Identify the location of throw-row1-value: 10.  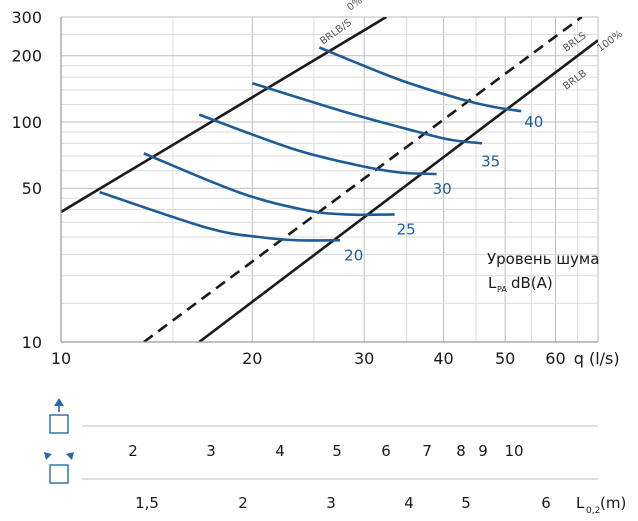
(513, 451).